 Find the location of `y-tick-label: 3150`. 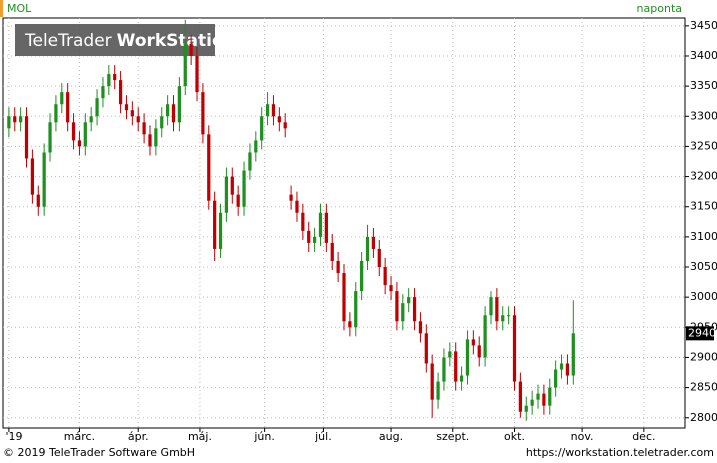

y-tick-label: 3150 is located at coordinates (703, 206).